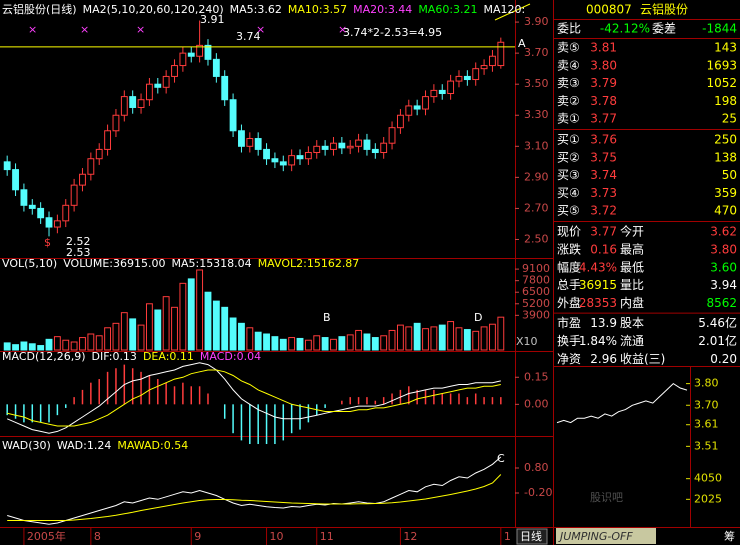 This screenshot has height=545, width=740. What do you see at coordinates (598, 285) in the screenshot?
I see `quote-text: 36915` at bounding box center [598, 285].